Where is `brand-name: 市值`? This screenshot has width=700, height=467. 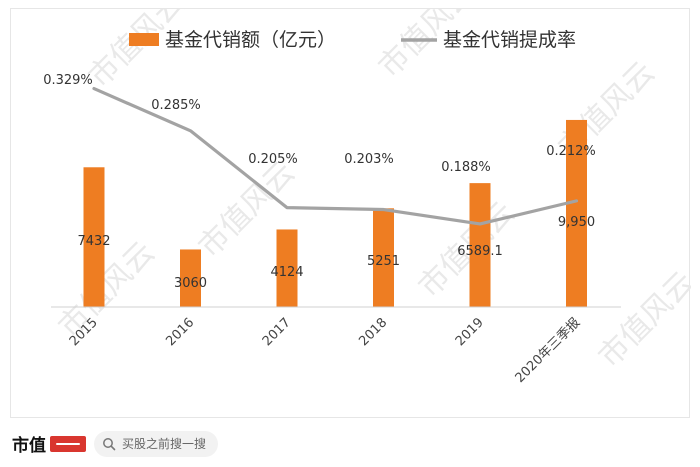
brand-name: 市值 is located at coordinates (29, 446).